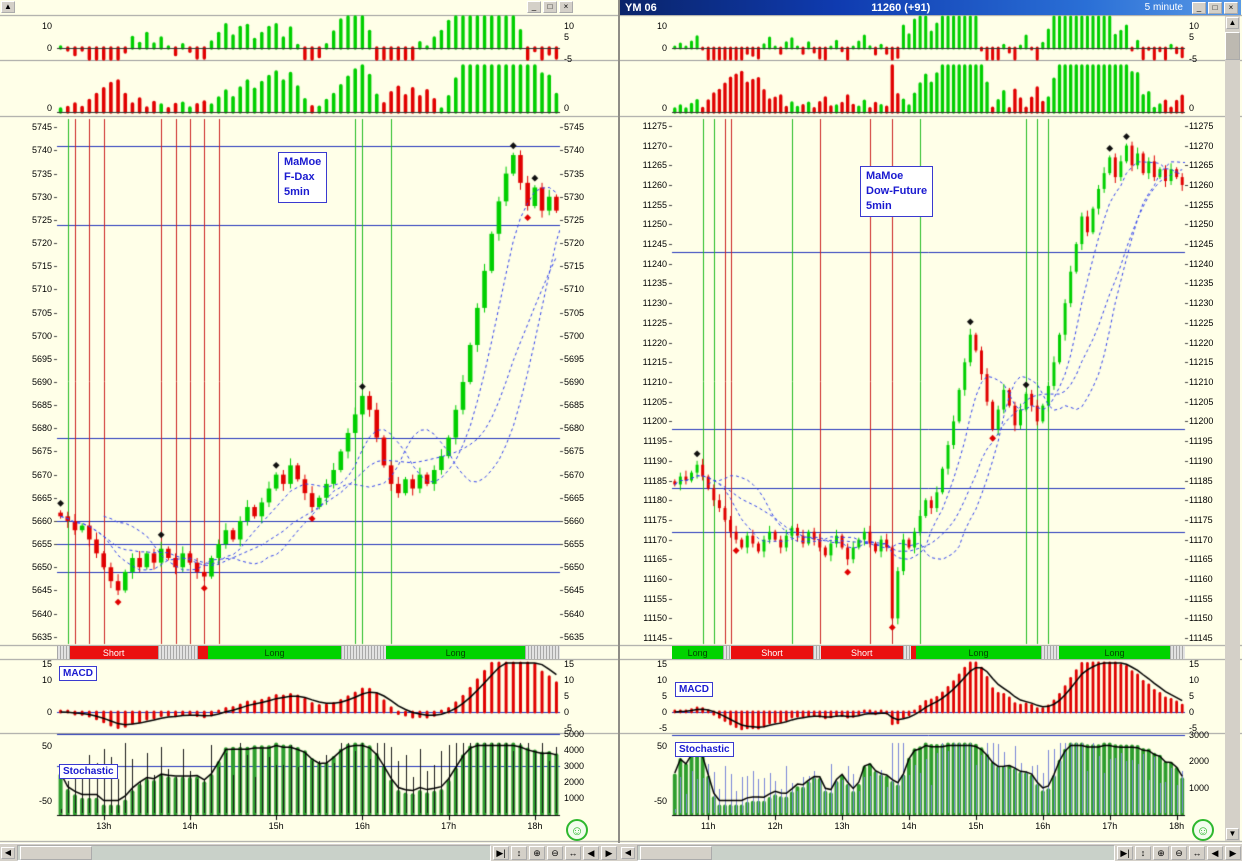  I want to click on instrument-name: Dow-Future, so click(897, 191).